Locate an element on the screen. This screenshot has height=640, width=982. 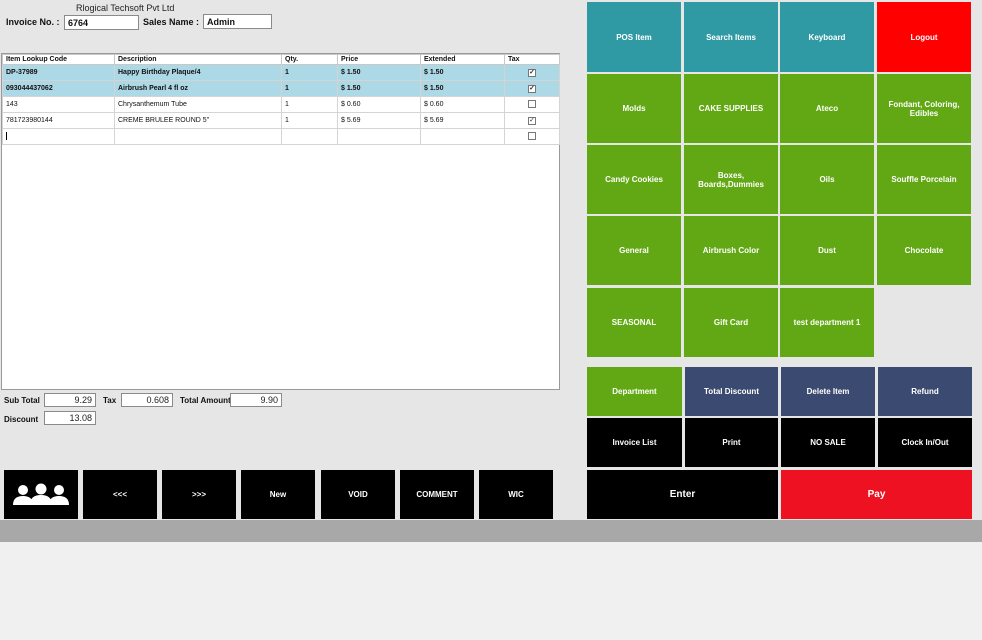
cell-extended: $ 0.60 is located at coordinates (462, 104).